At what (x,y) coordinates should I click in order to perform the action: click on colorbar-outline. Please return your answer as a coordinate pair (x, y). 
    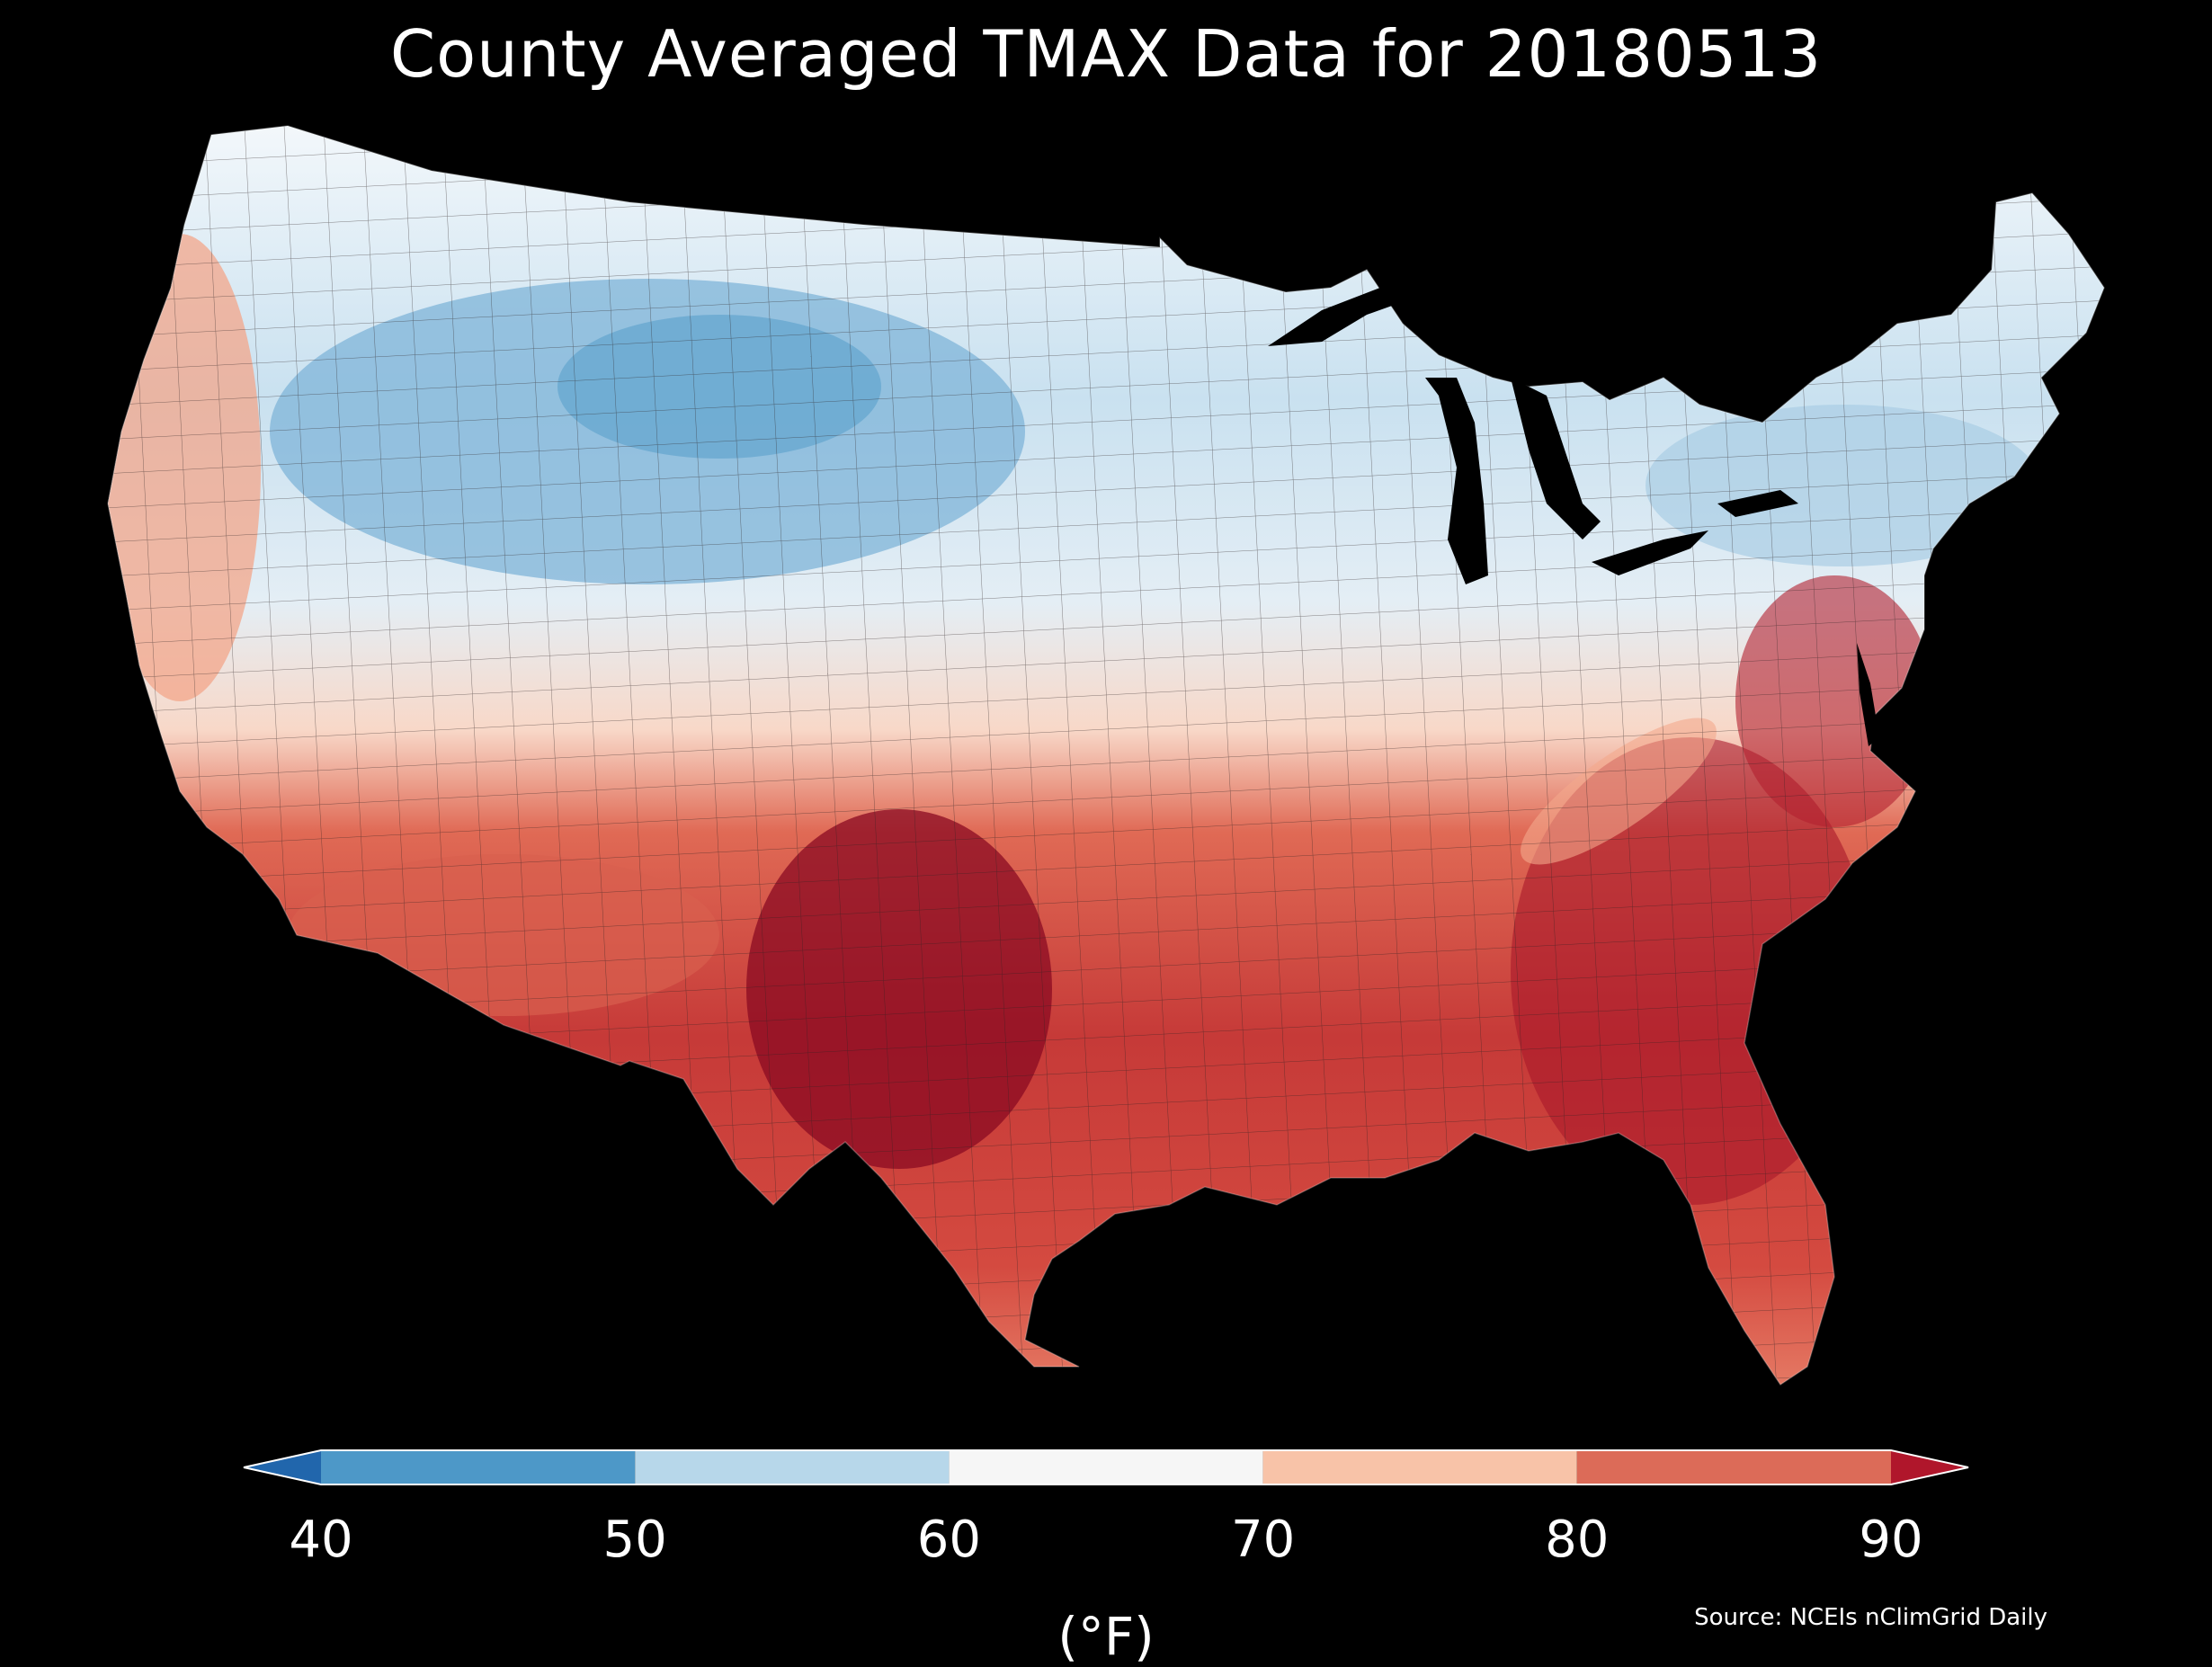
    Looking at the image, I should click on (1106, 1467).